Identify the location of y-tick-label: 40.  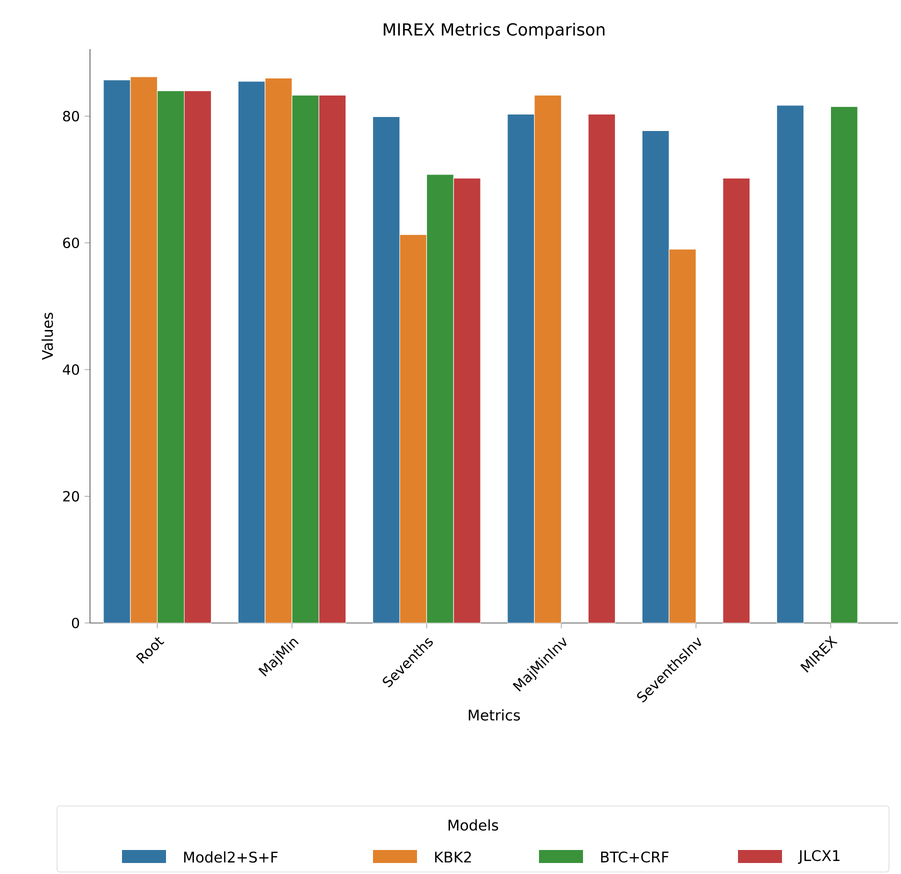
(71, 369).